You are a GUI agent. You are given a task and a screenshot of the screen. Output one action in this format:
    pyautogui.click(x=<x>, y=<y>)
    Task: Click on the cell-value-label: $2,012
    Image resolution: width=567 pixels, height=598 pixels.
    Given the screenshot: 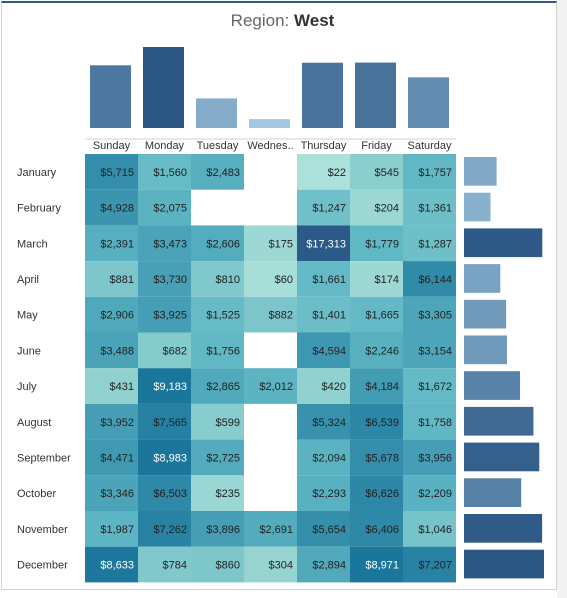 What is the action you would take?
    pyautogui.click(x=276, y=387)
    